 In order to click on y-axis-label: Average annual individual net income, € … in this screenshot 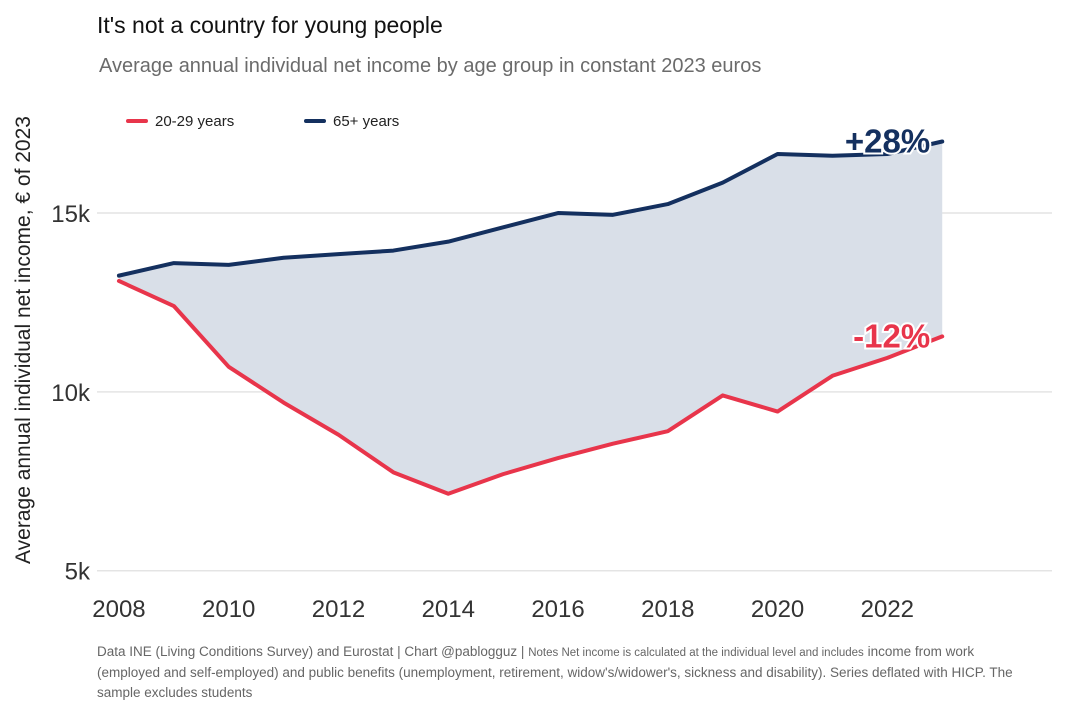, I will do `click(23, 340)`.